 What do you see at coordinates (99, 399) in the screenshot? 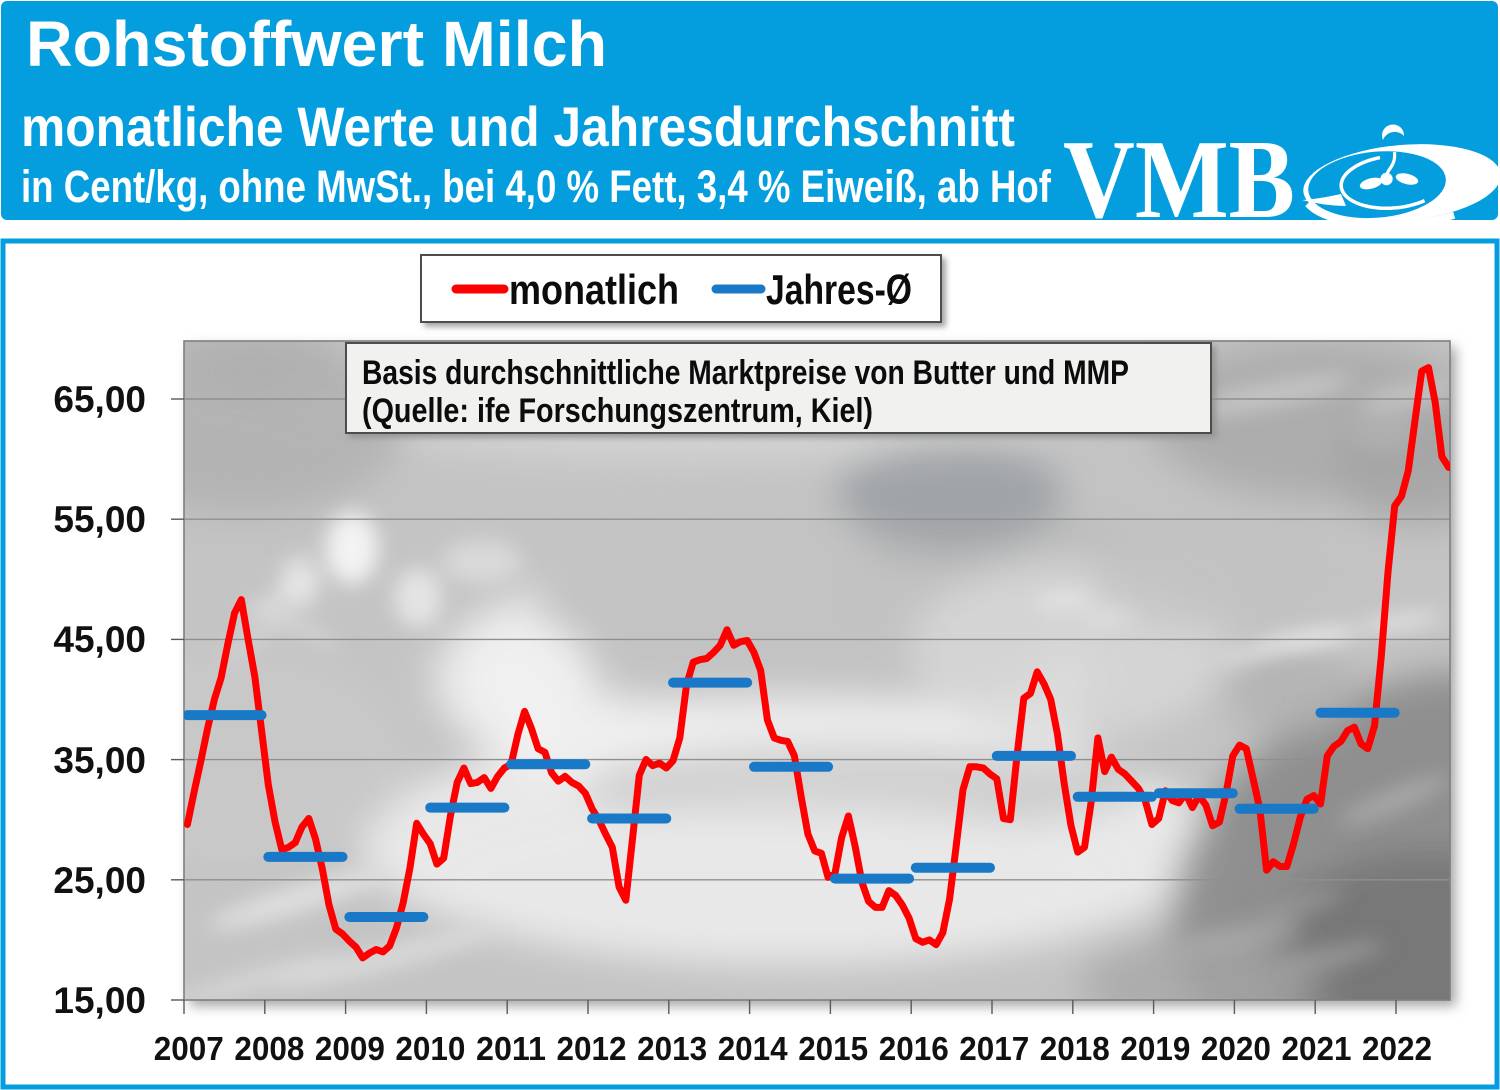
I see `svg-text: 65,00` at bounding box center [99, 399].